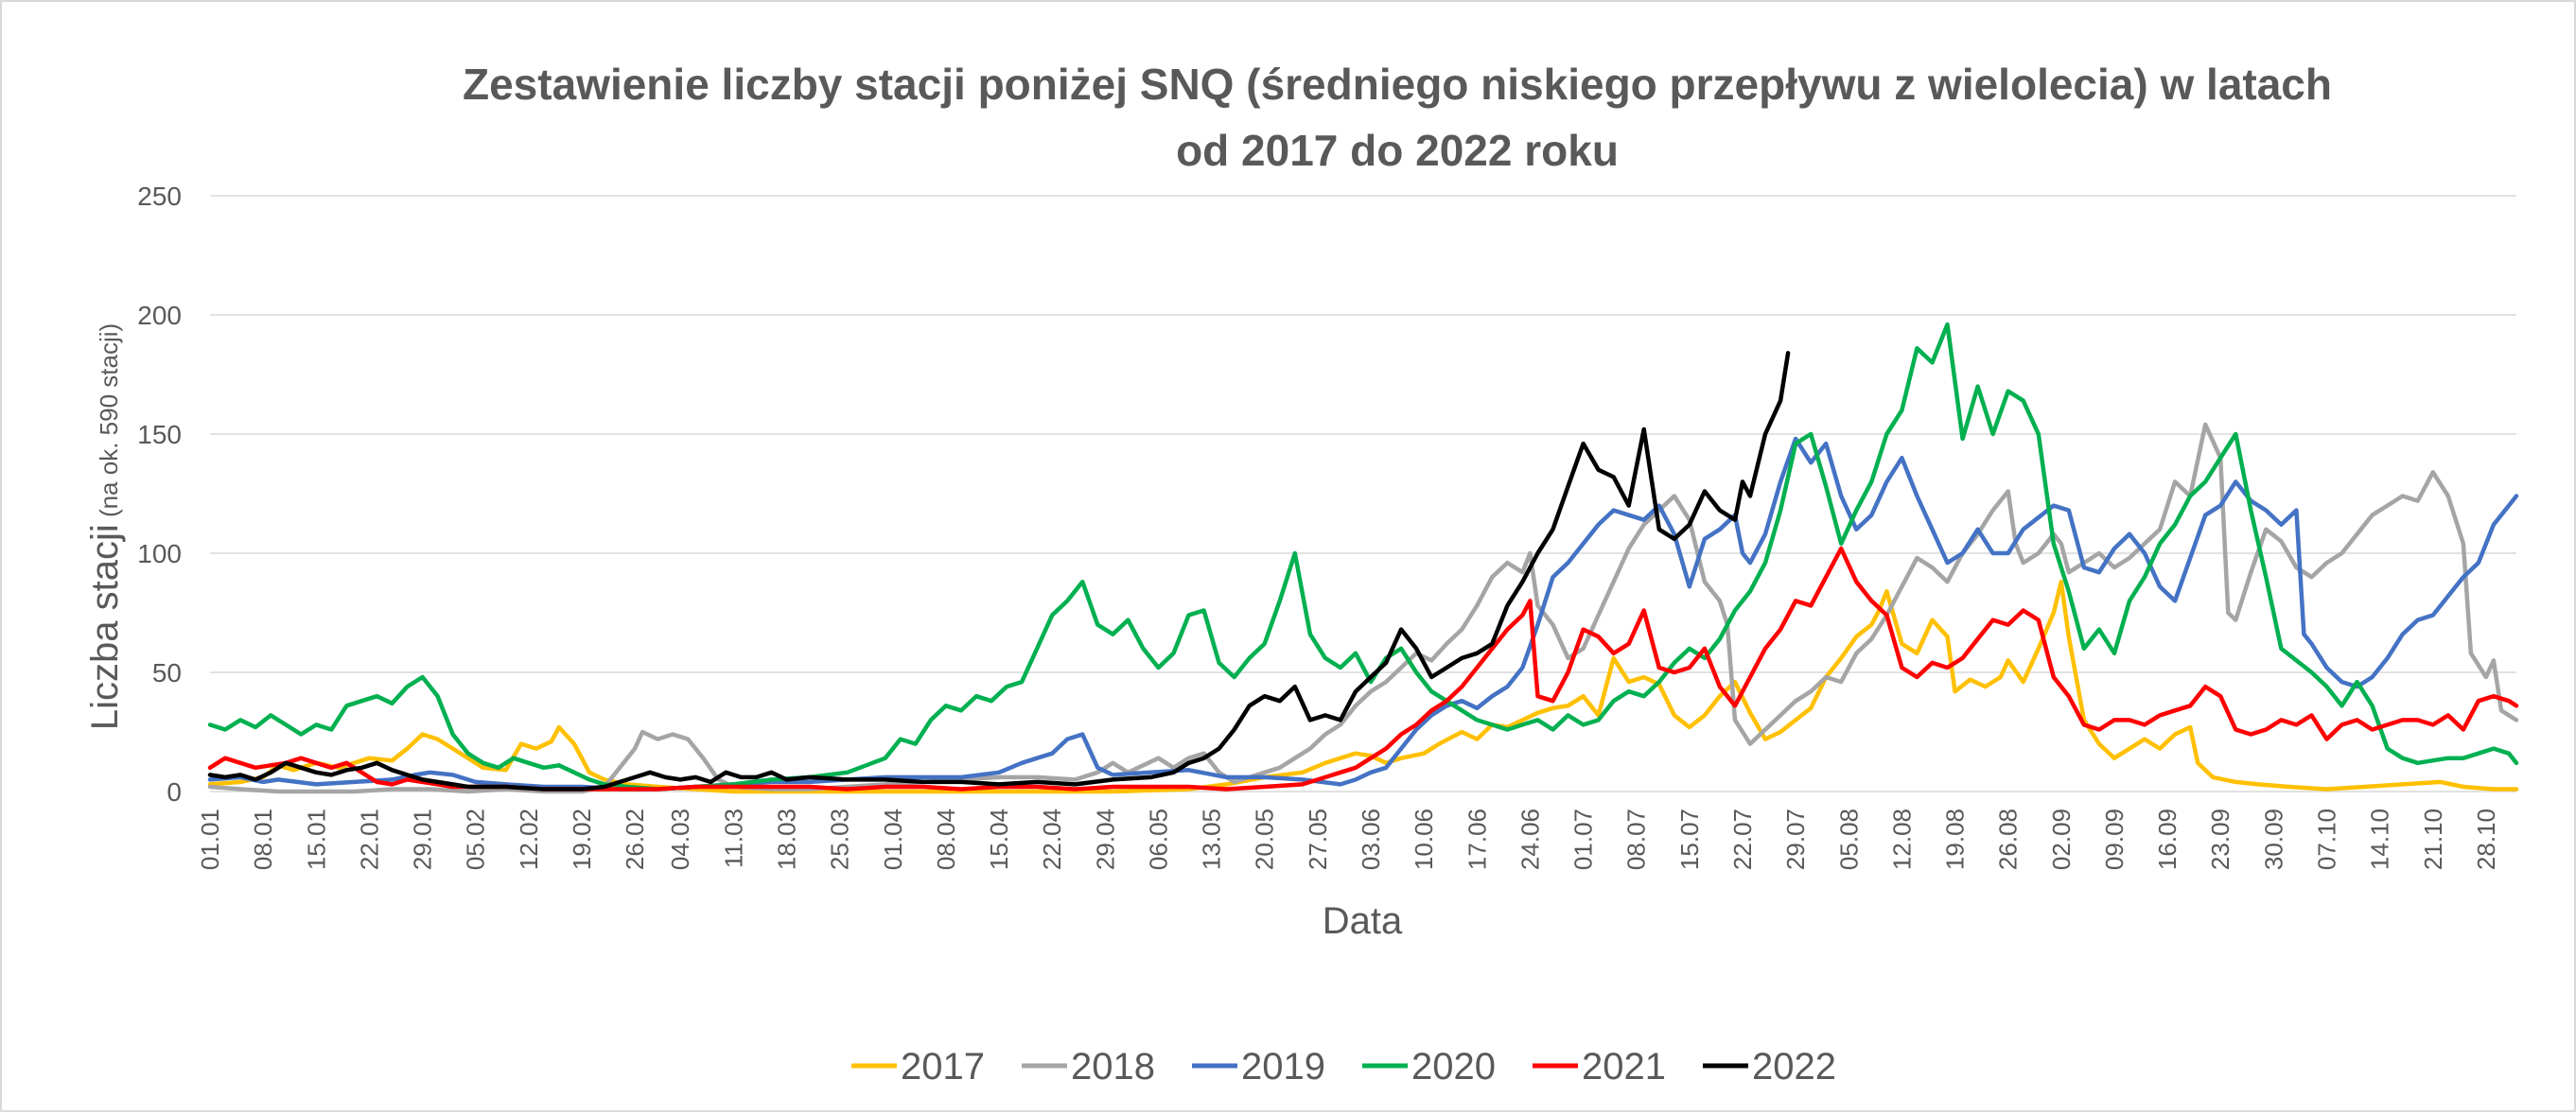  I want to click on legend-label: 2021, so click(1624, 1067).